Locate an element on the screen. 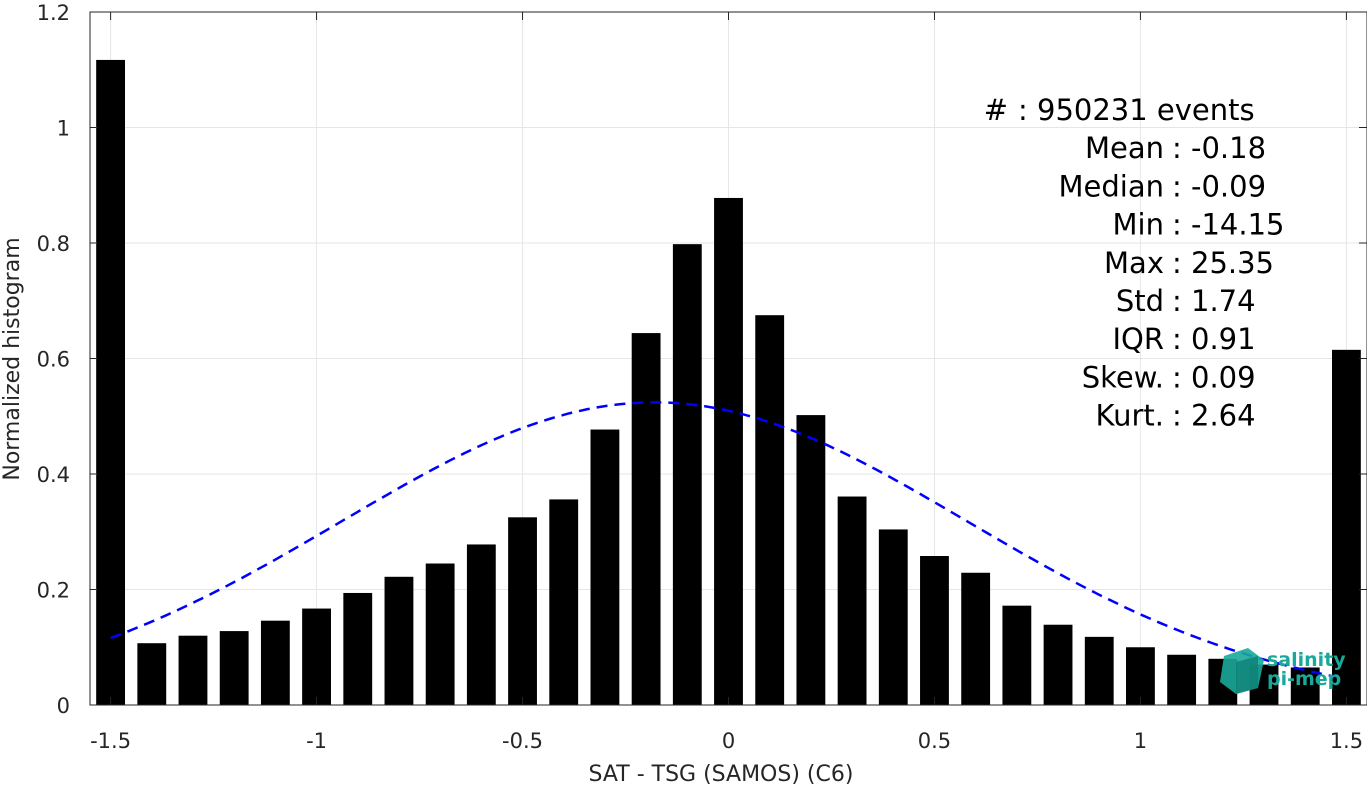 This screenshot has width=1367, height=785. x-tick-label: 0.5 is located at coordinates (934, 741).